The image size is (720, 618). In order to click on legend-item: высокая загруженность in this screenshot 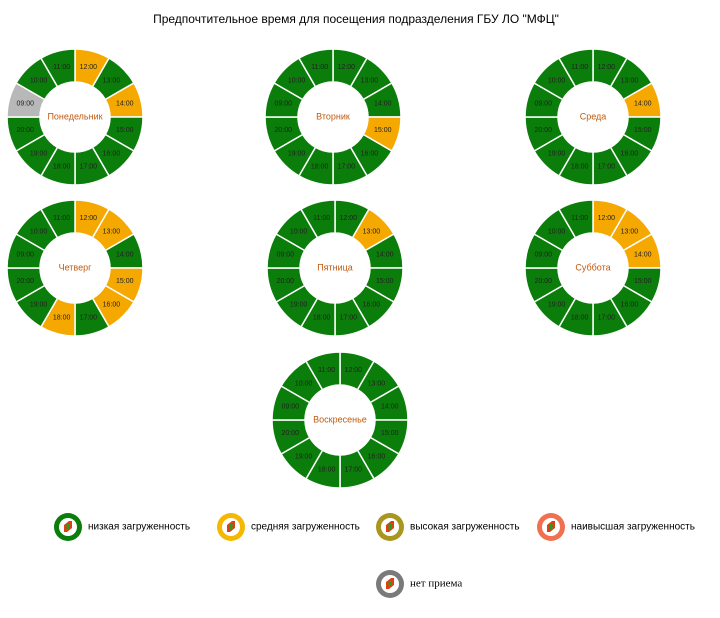, I will do `click(448, 527)`.